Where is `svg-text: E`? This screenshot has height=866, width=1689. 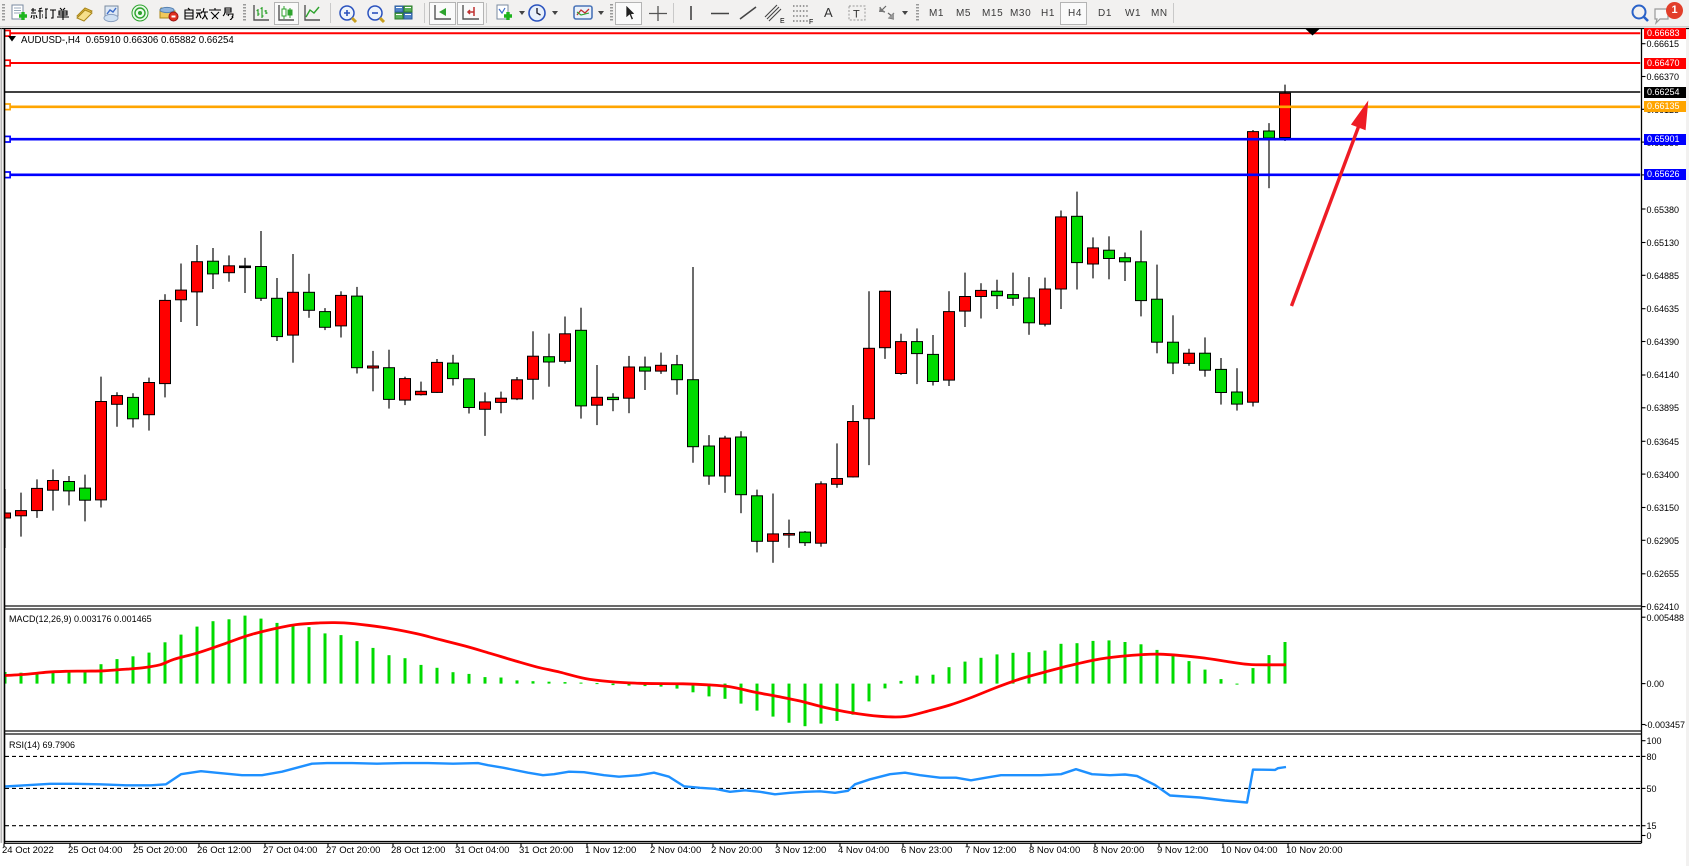
svg-text: E is located at coordinates (782, 21).